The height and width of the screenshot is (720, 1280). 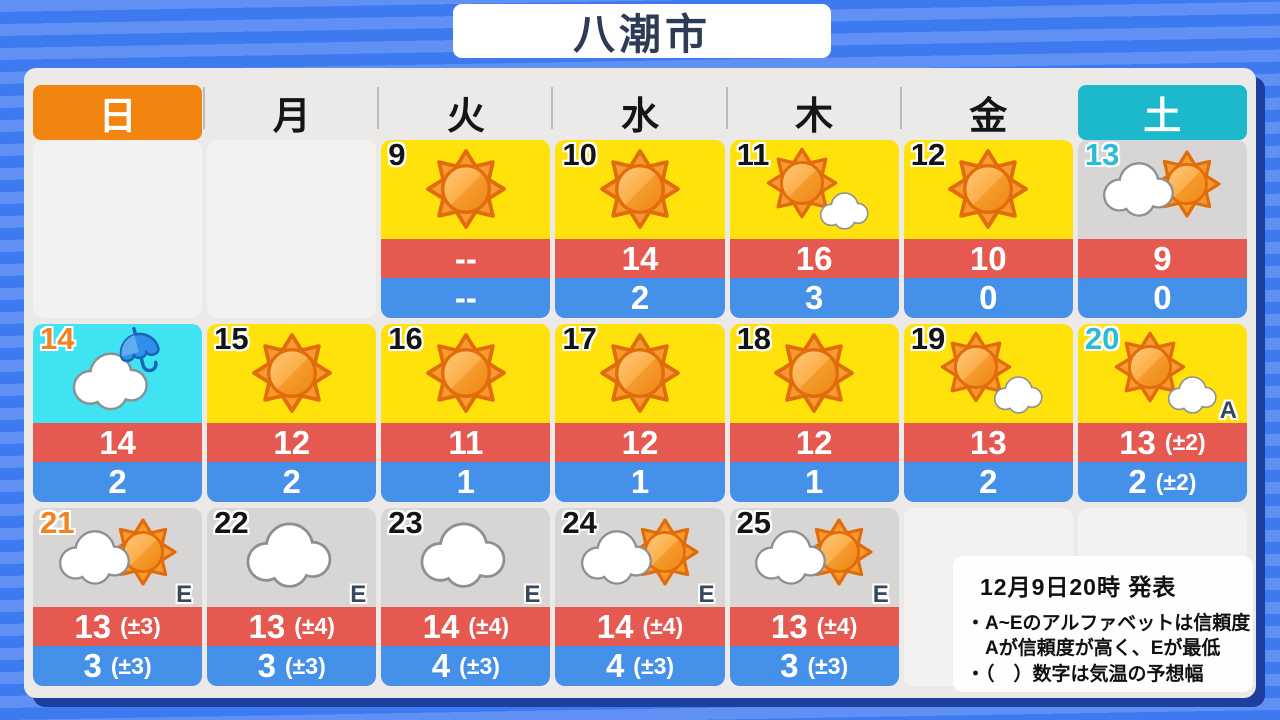 I want to click on day-cell-19: 19 13 2, so click(x=988, y=413).